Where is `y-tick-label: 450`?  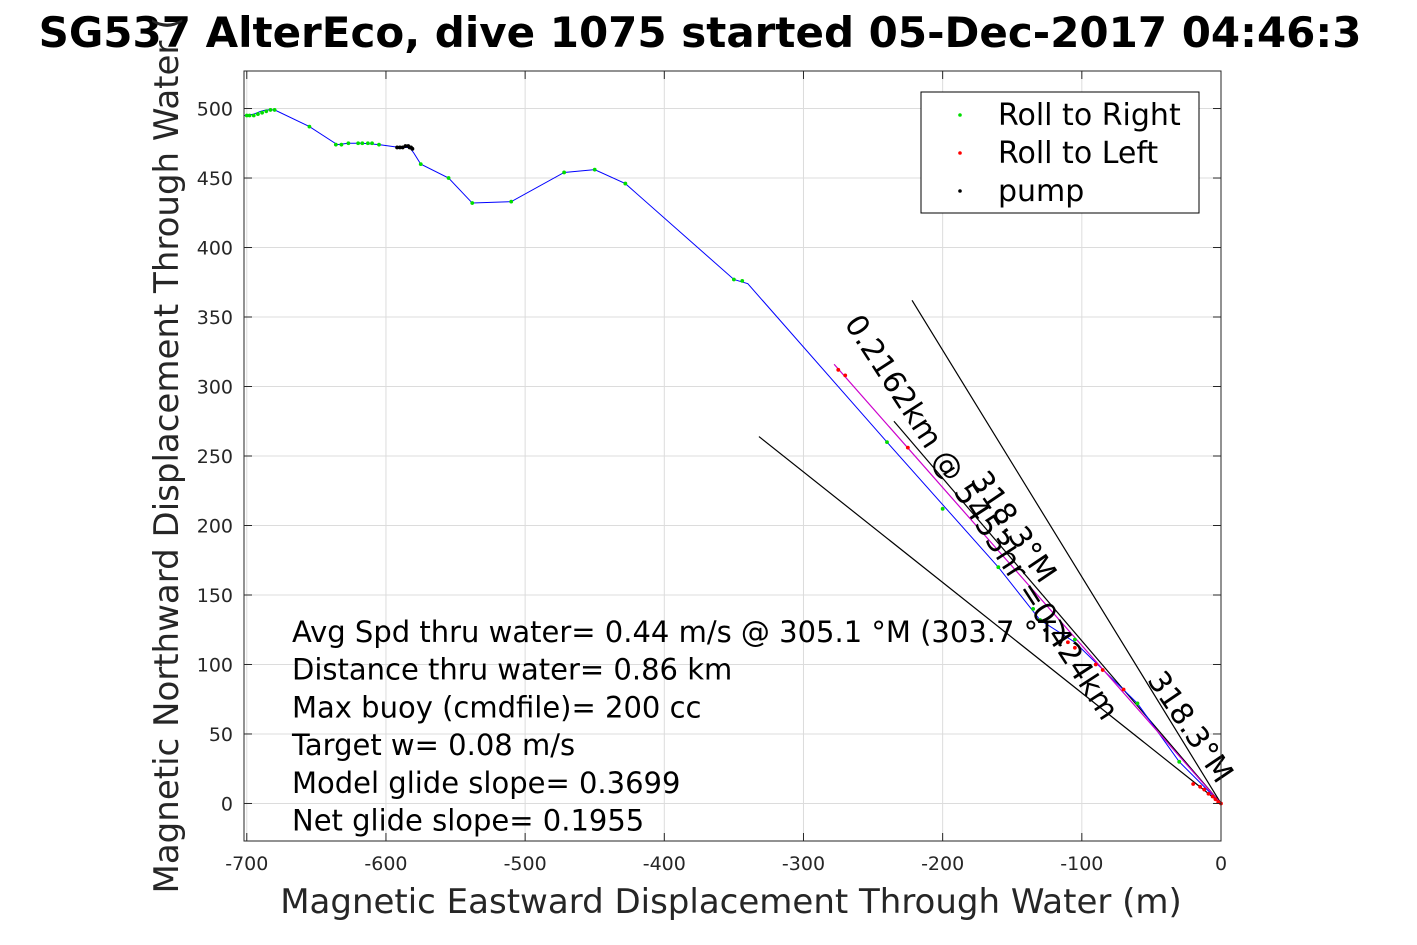
y-tick-label: 450 is located at coordinates (215, 179).